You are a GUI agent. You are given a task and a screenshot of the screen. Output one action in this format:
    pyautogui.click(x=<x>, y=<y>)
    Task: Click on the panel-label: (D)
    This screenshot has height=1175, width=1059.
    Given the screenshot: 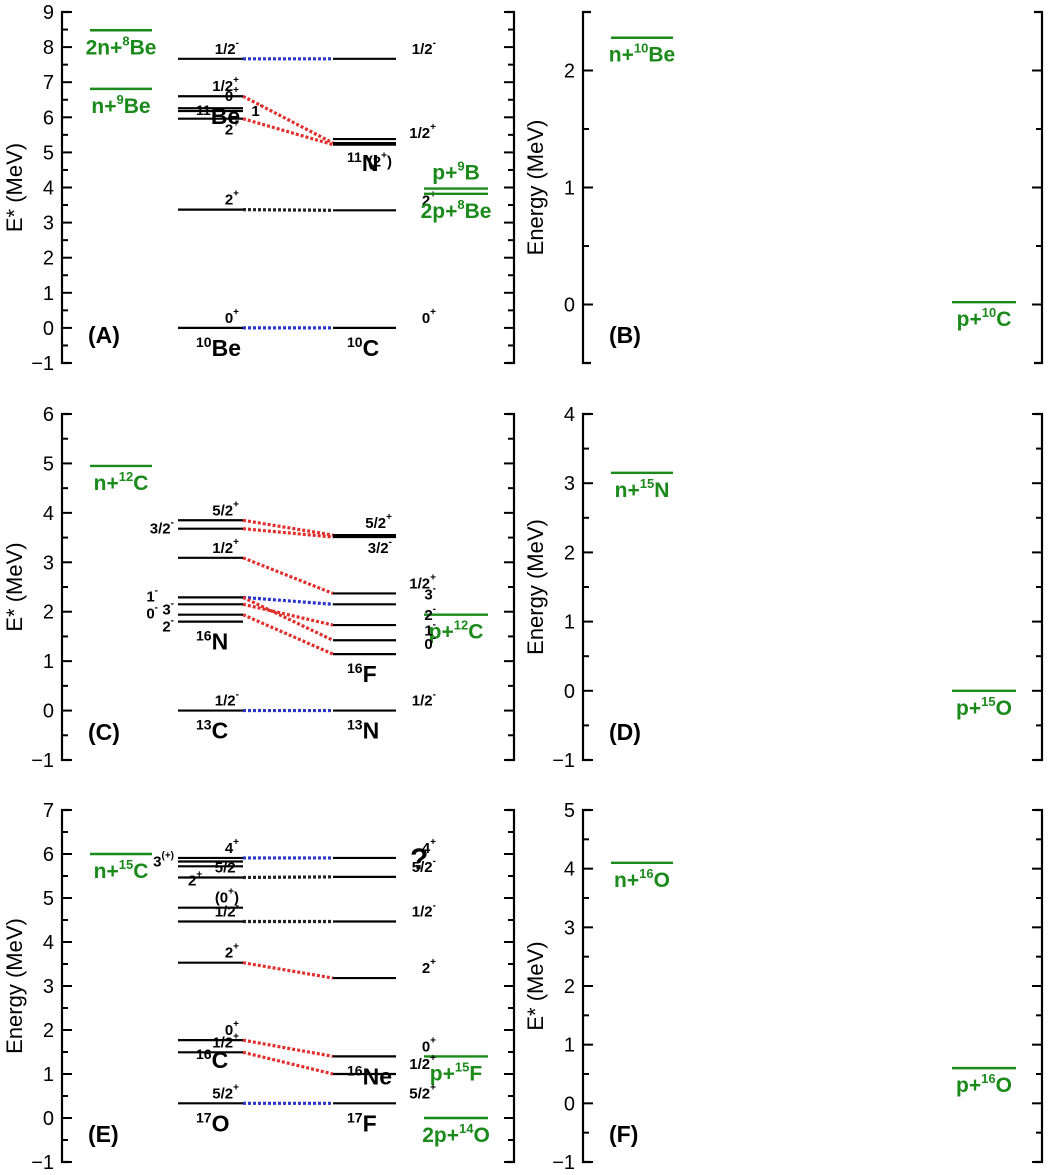 What is the action you would take?
    pyautogui.click(x=625, y=732)
    